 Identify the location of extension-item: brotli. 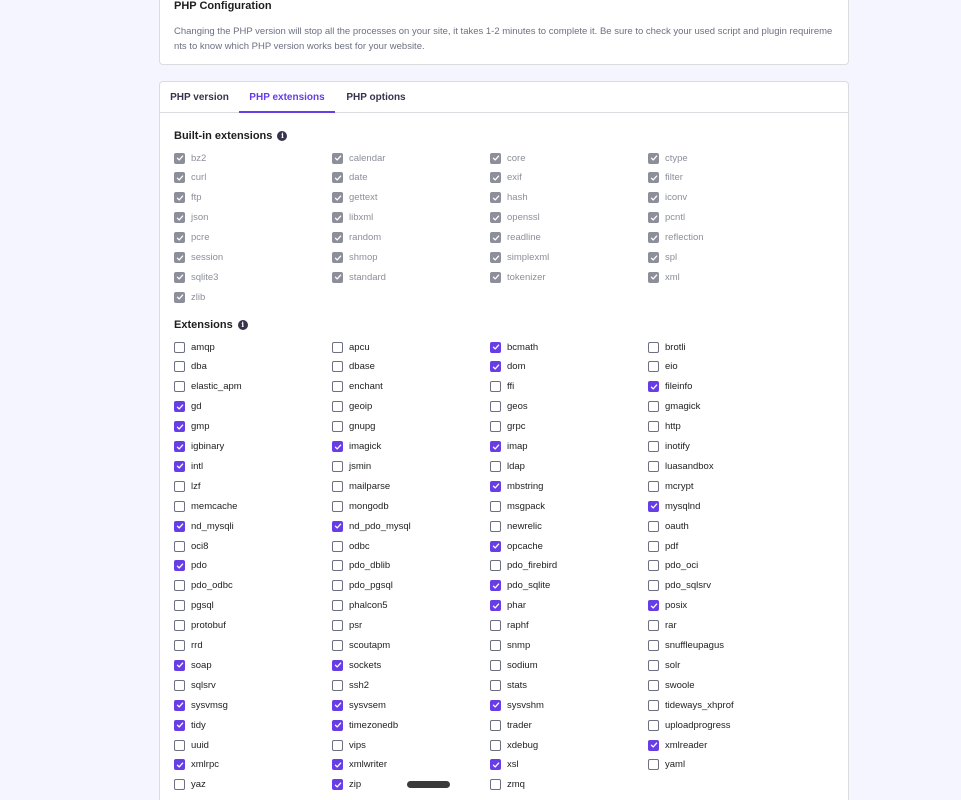
(667, 347).